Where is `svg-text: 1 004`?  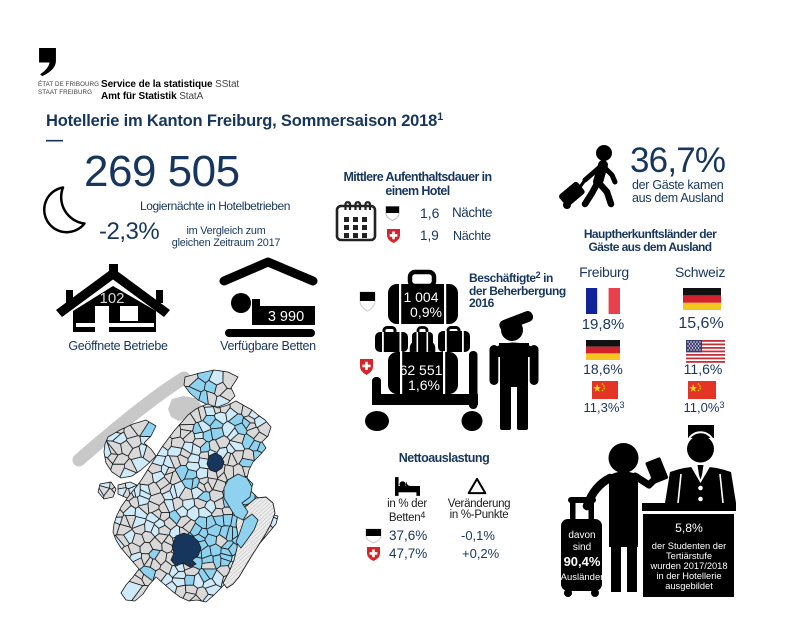 svg-text: 1 004 is located at coordinates (420, 297).